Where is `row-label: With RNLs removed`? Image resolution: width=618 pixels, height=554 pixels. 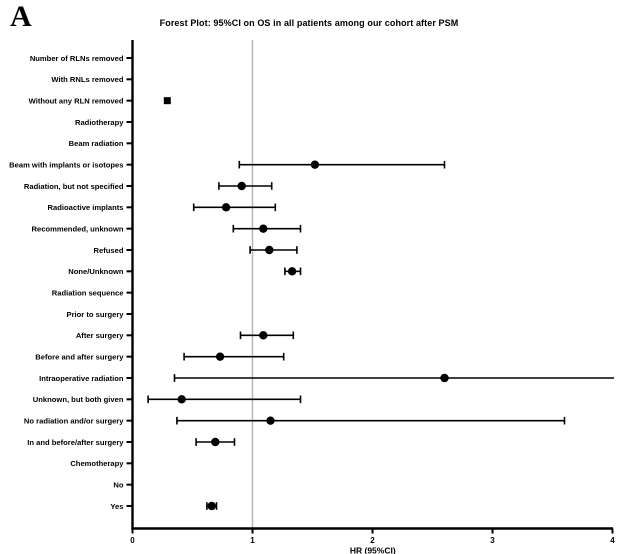
row-label: With RNLs removed is located at coordinates (87, 79).